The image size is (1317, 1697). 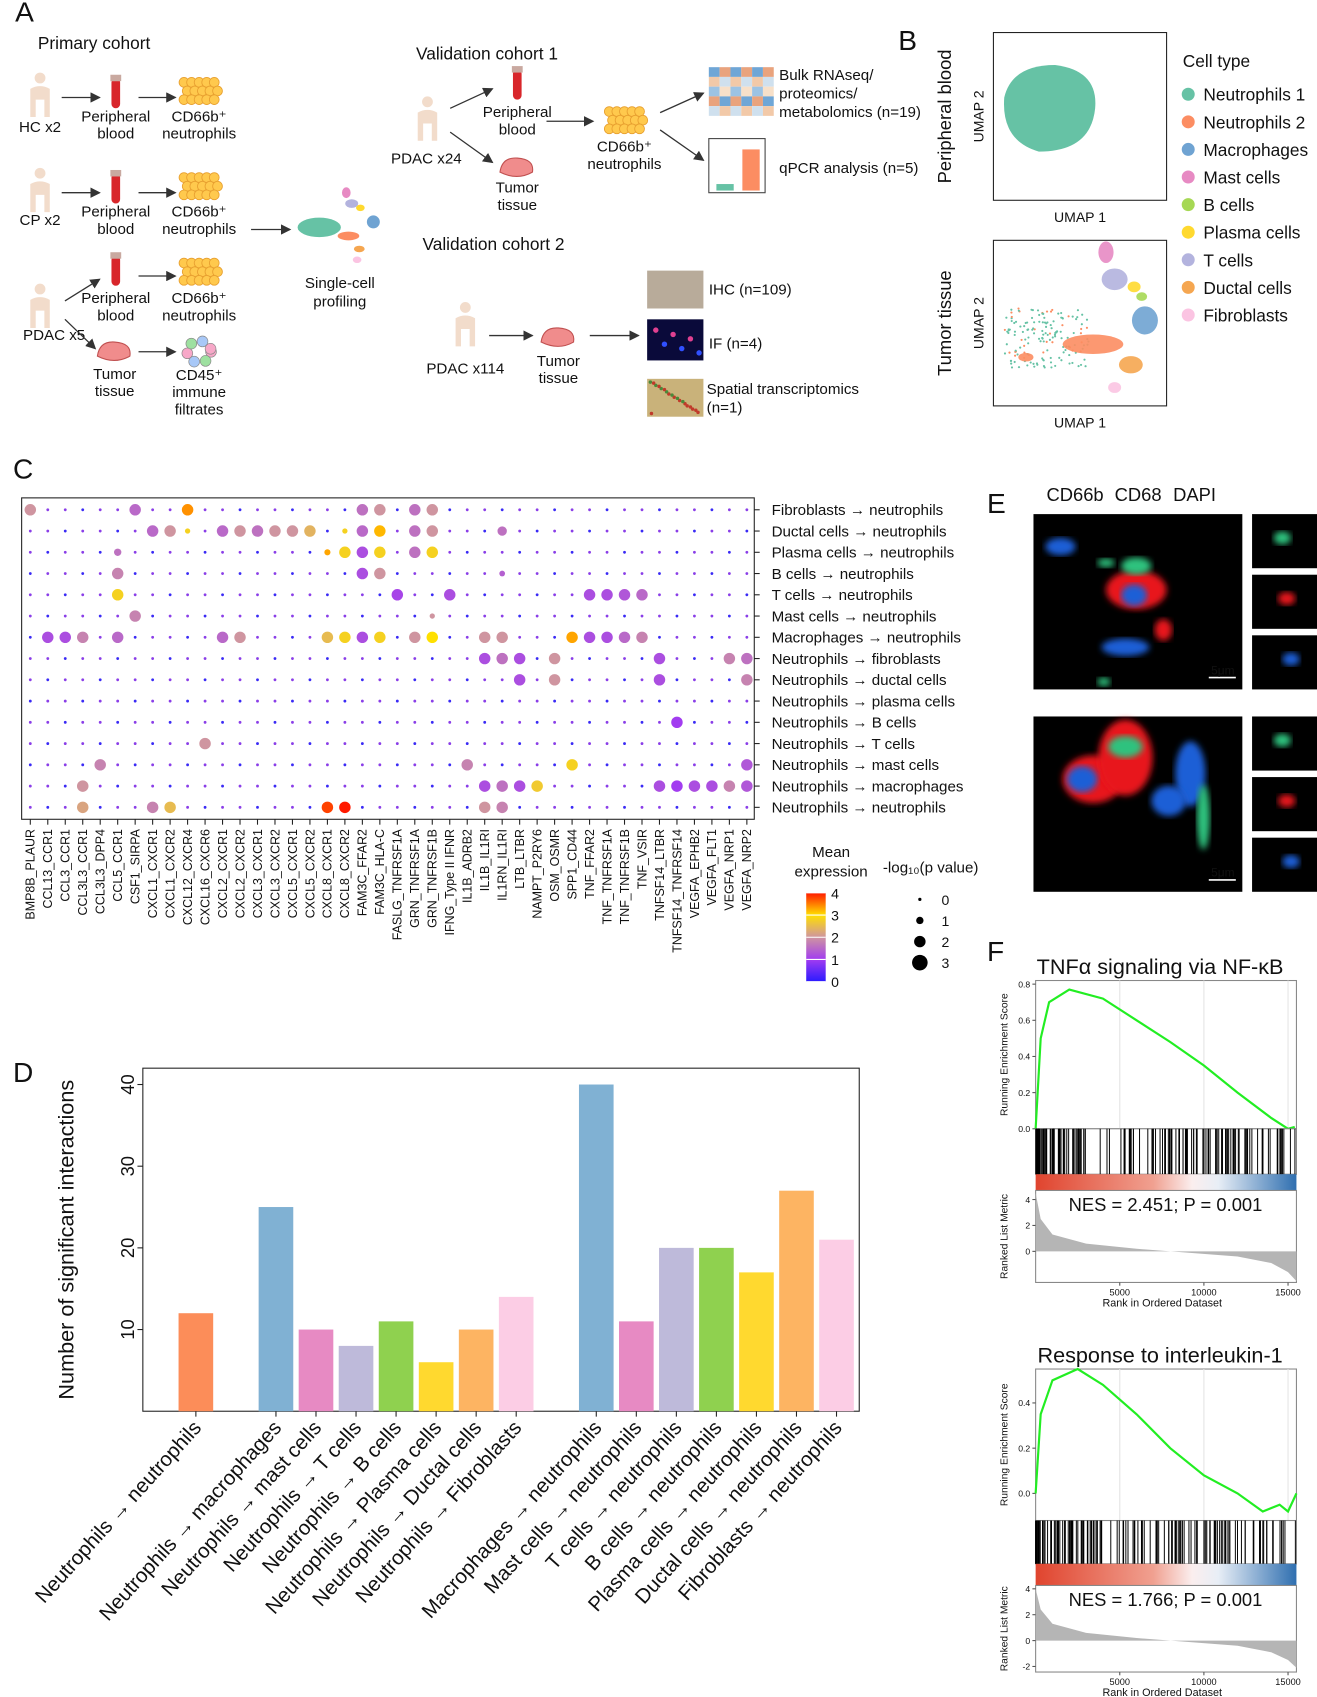 What do you see at coordinates (388, 658) in the screenshot?
I see `plot-frame` at bounding box center [388, 658].